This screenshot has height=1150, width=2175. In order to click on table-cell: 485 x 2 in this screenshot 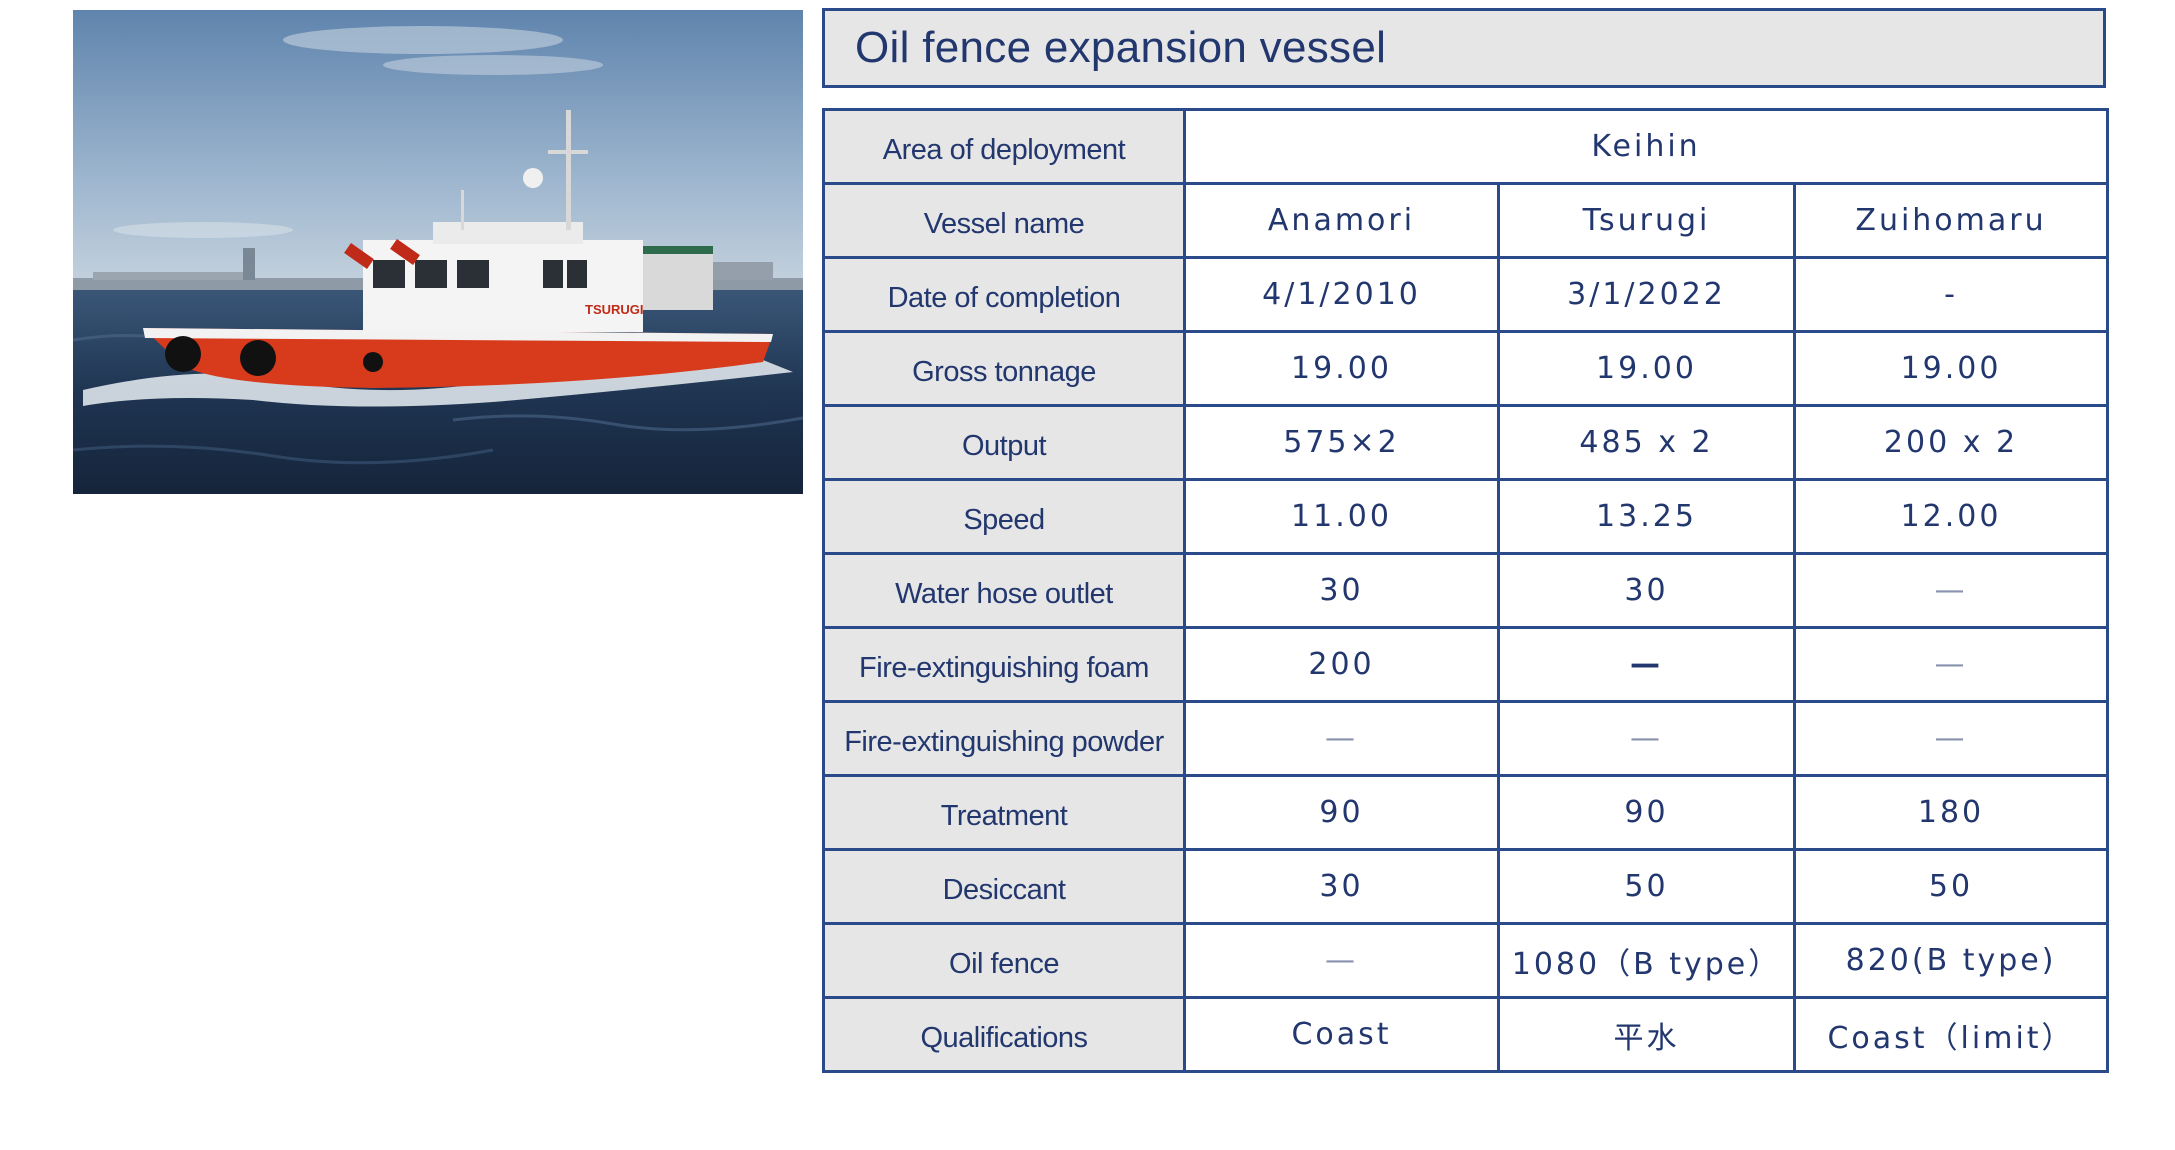, I will do `click(1646, 442)`.